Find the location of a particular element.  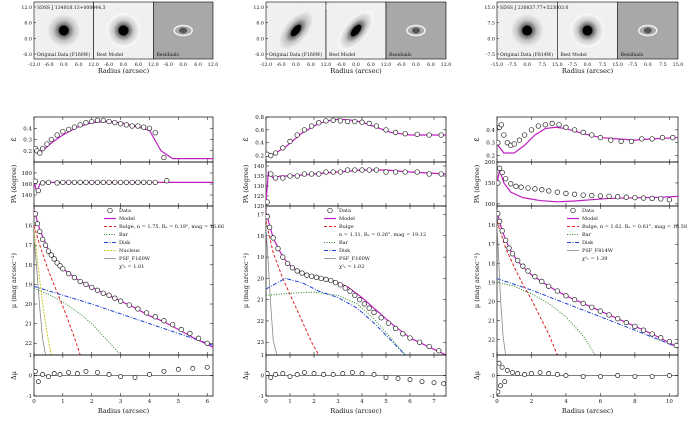

stamp-label: Residuals is located at coordinates (167, 55).